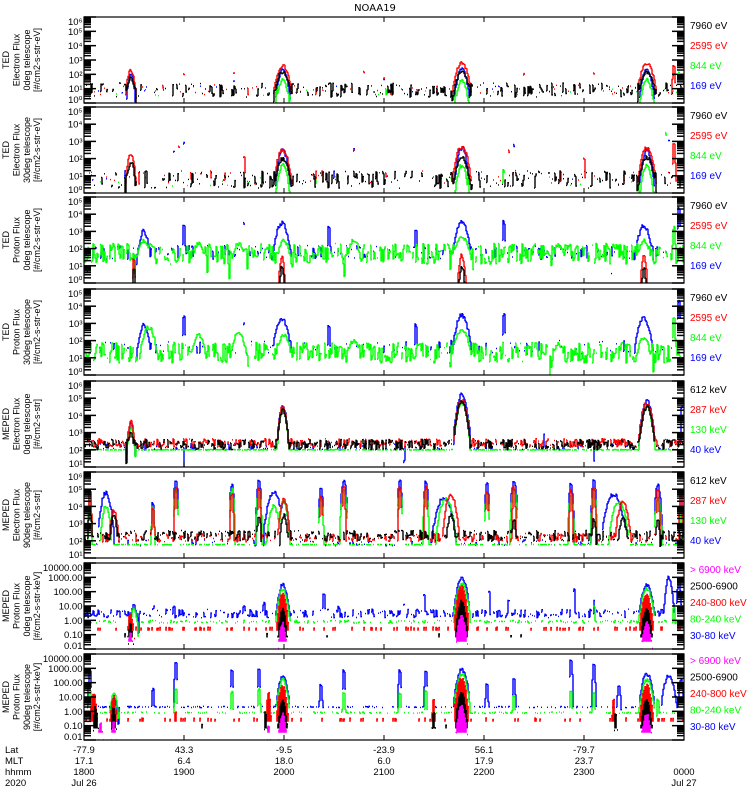  Describe the element at coordinates (67, 683) in the screenshot. I see `y-tick-label: 100.00` at that location.